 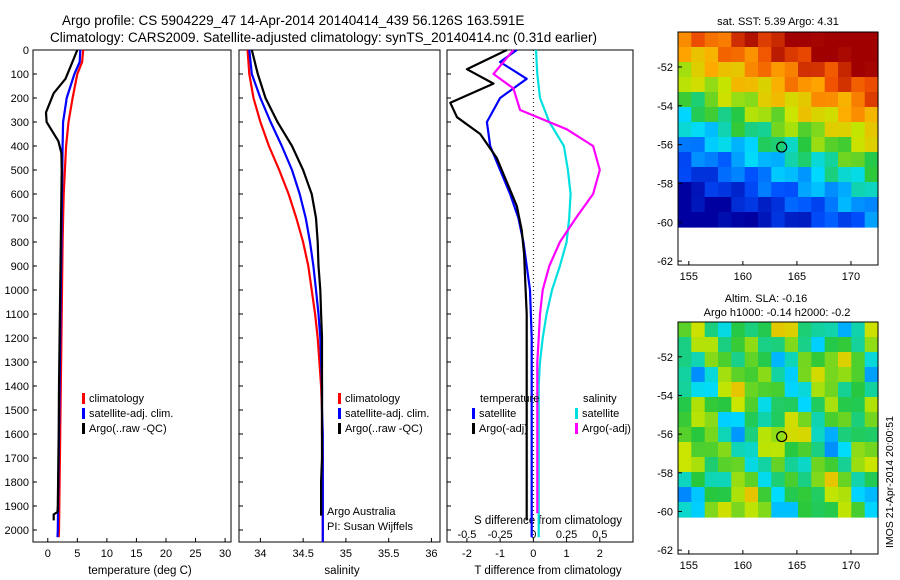 I want to click on y-tick-label: 600, so click(x=20, y=195).